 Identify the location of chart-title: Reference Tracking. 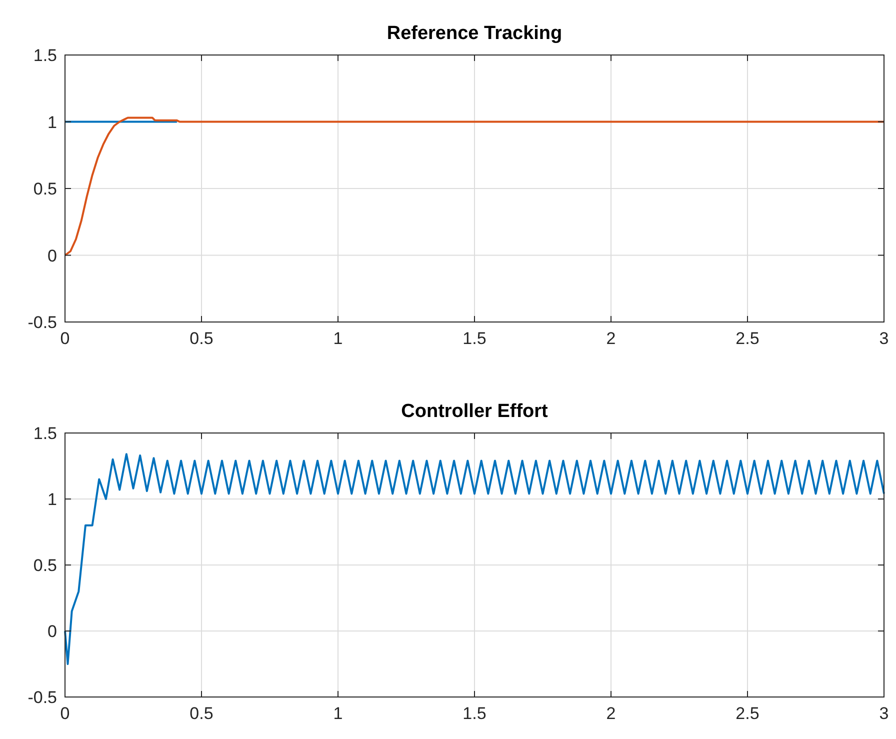
(474, 33).